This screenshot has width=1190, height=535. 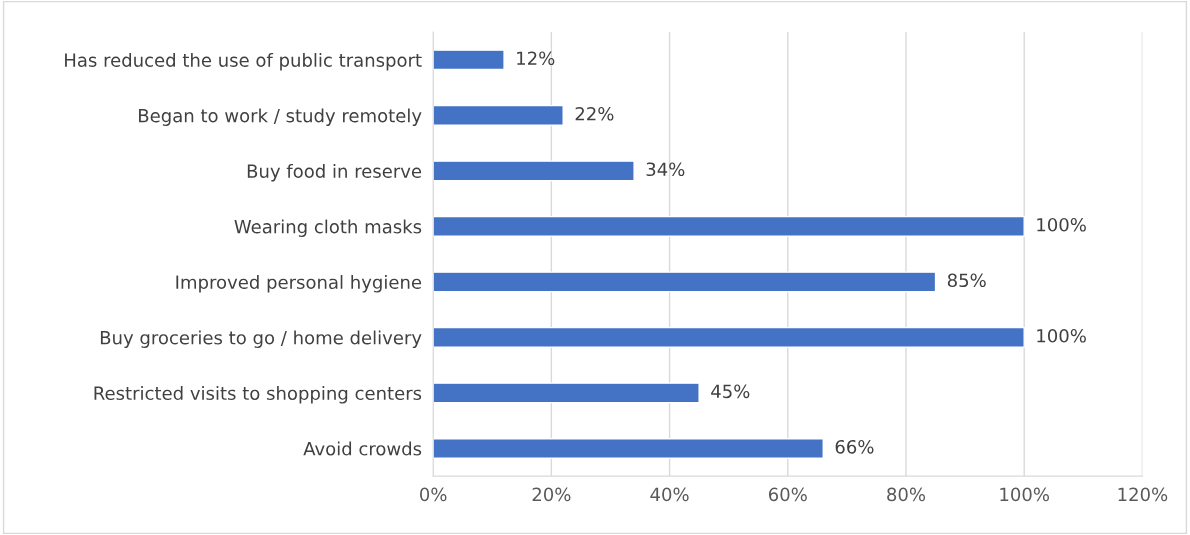 I want to click on data-label: 12%, so click(x=536, y=58).